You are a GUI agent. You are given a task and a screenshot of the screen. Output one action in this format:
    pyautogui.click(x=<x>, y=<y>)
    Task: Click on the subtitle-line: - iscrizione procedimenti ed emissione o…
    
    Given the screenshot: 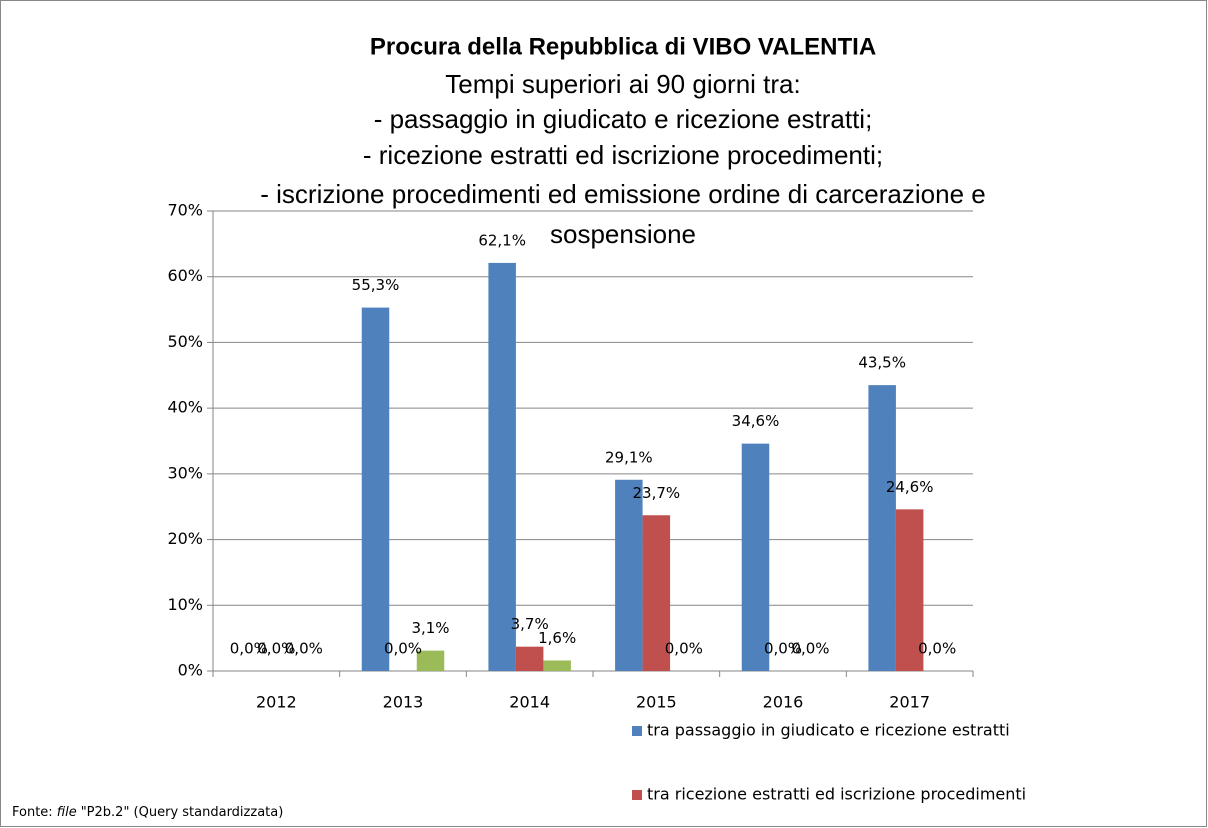 What is the action you would take?
    pyautogui.click(x=622, y=194)
    